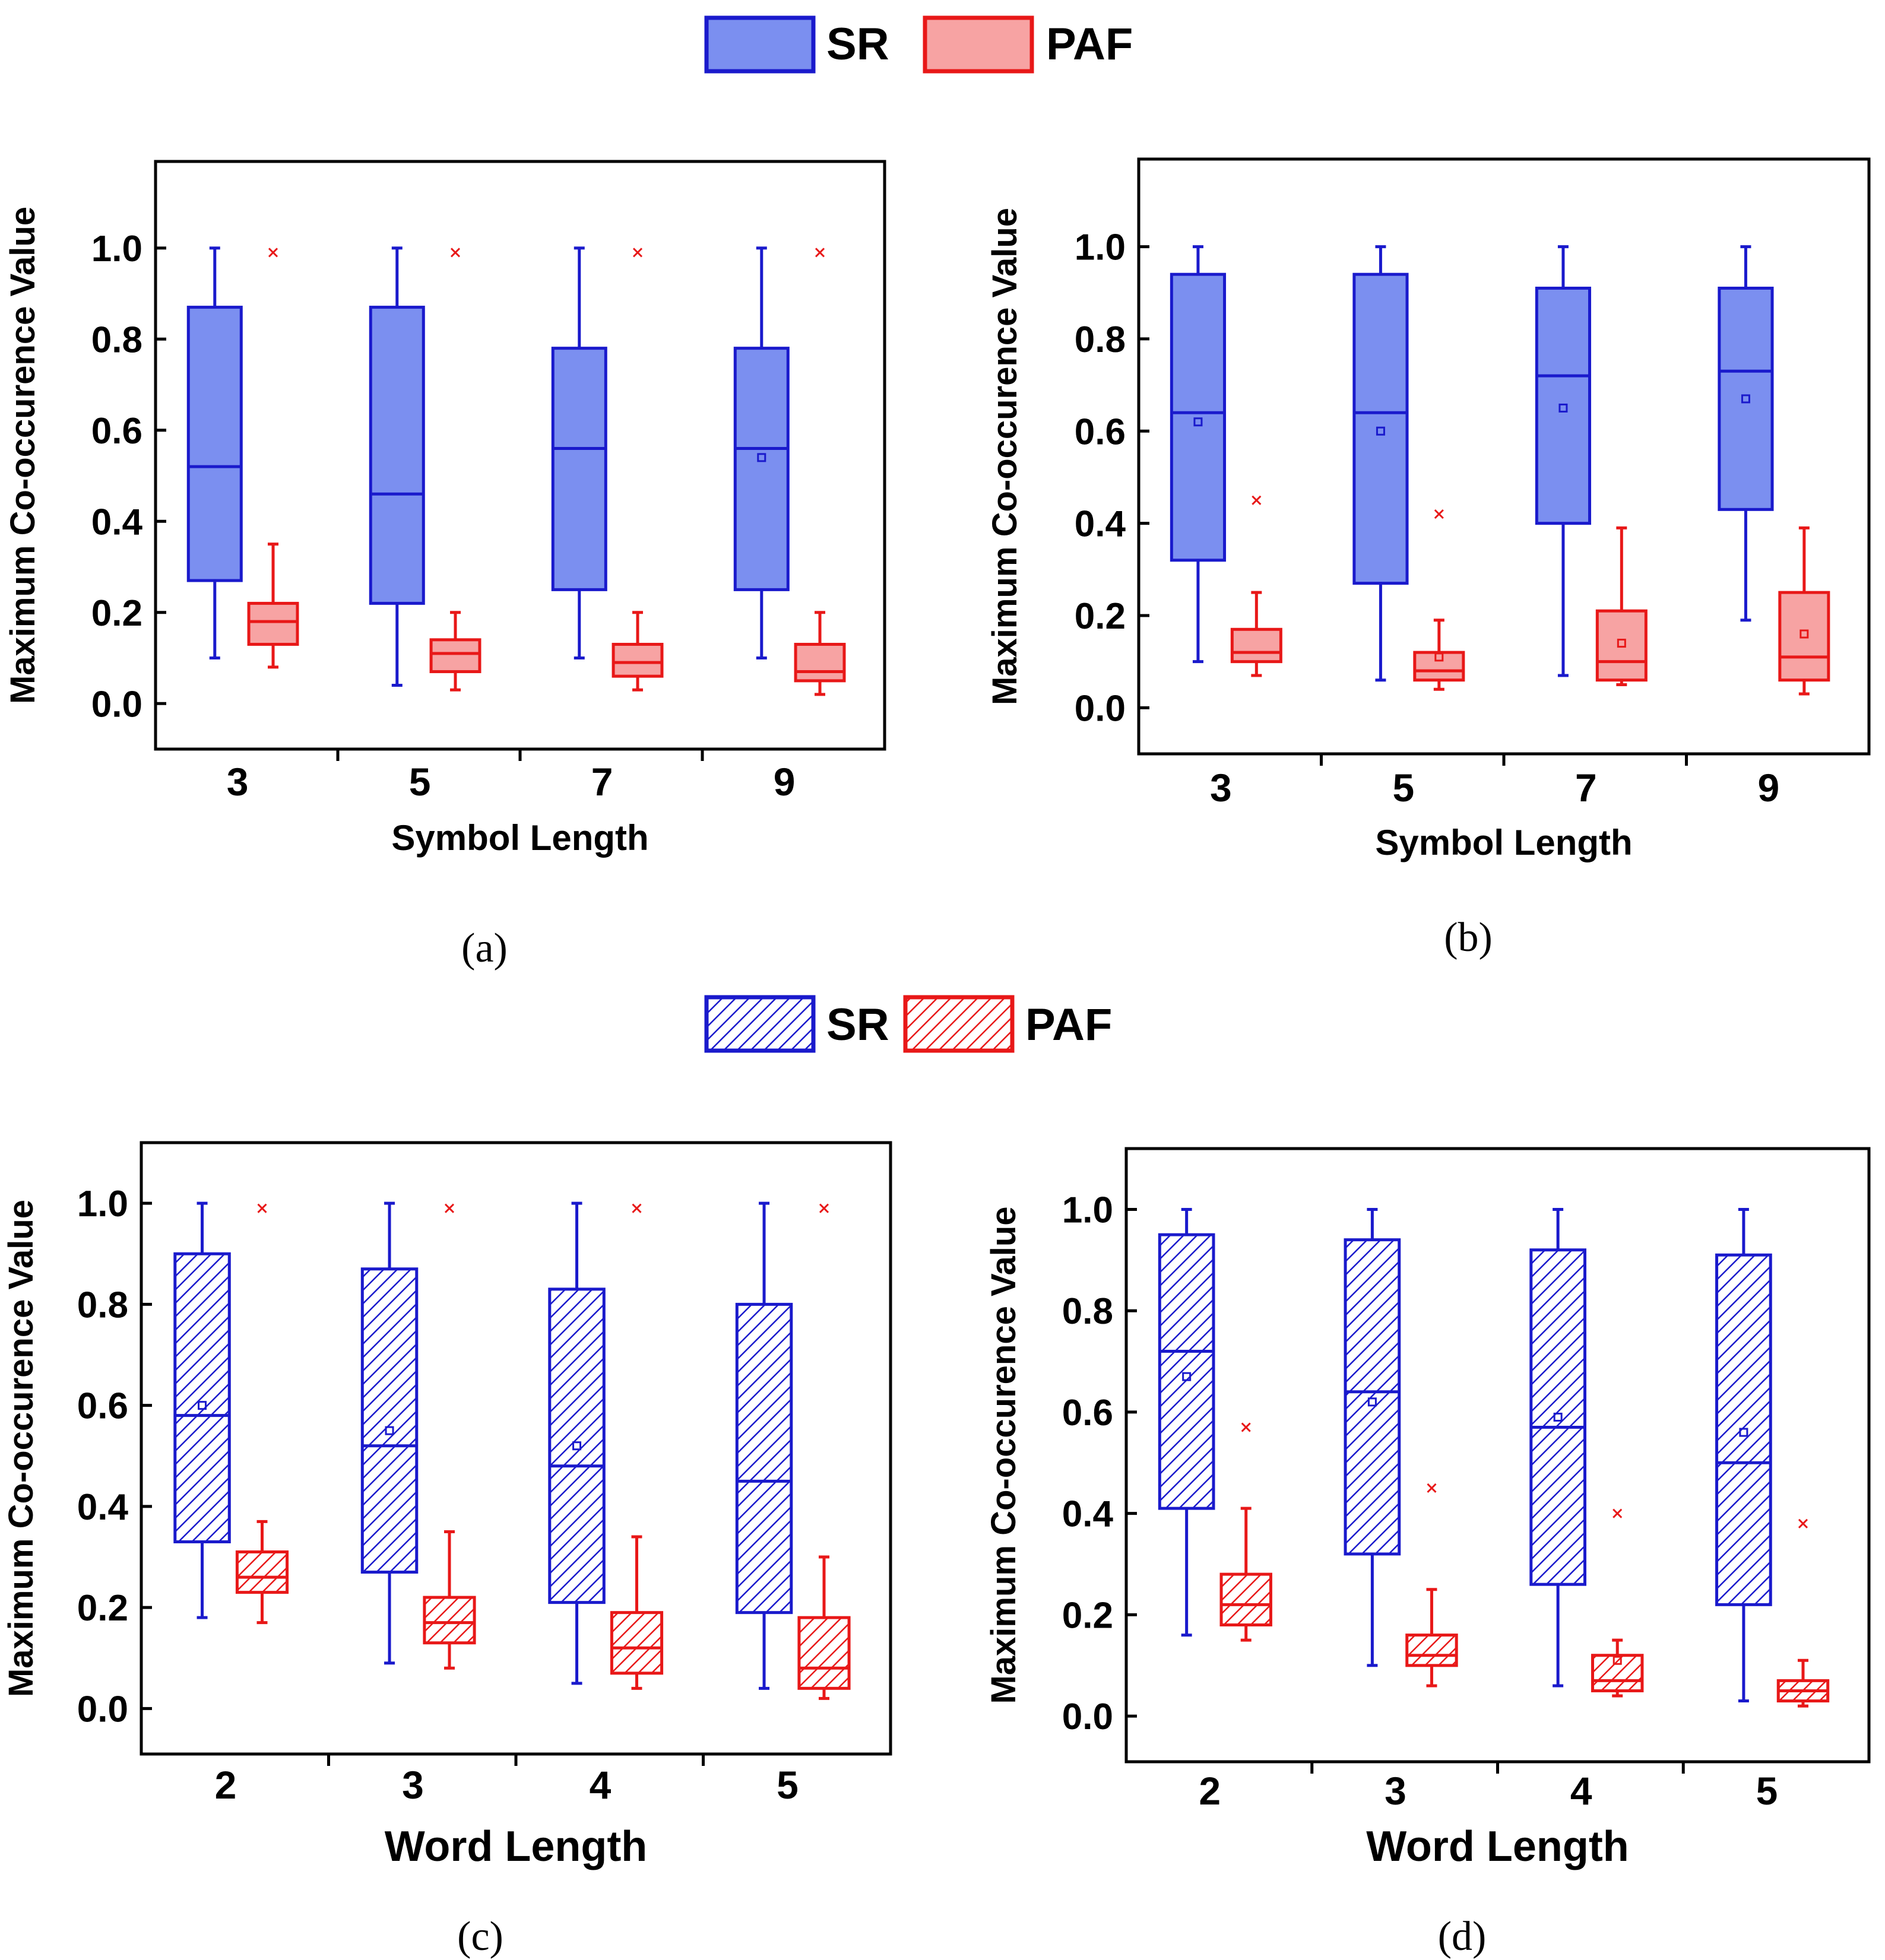 The width and height of the screenshot is (1885, 1960). What do you see at coordinates (857, 44) in the screenshot?
I see `legend-top-label-sr: SR` at bounding box center [857, 44].